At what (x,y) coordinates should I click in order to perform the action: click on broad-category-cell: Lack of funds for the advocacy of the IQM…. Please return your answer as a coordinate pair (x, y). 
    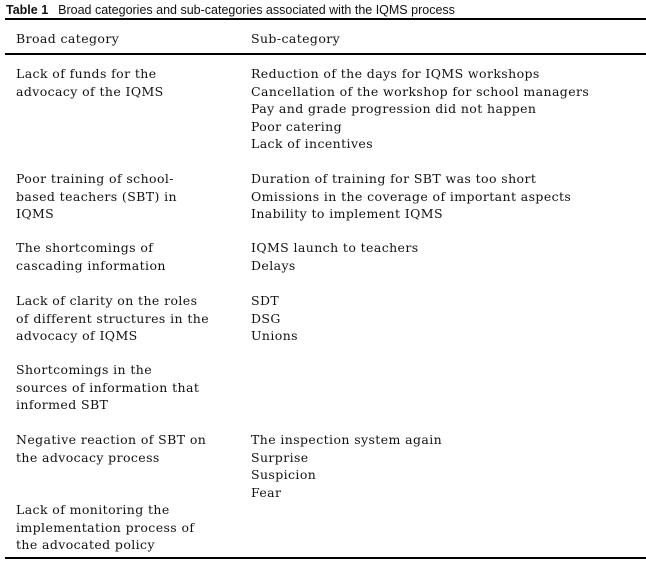
    Looking at the image, I should click on (128, 82).